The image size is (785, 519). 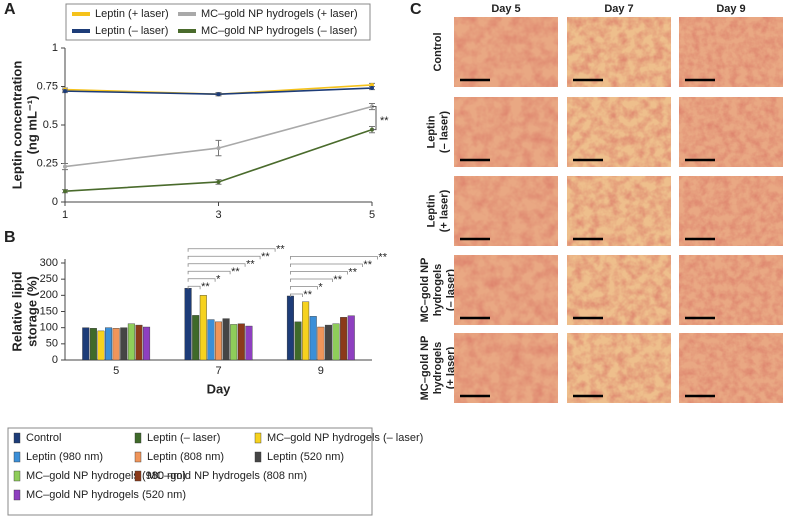 I want to click on x-tick-label: 3, so click(x=218, y=215).